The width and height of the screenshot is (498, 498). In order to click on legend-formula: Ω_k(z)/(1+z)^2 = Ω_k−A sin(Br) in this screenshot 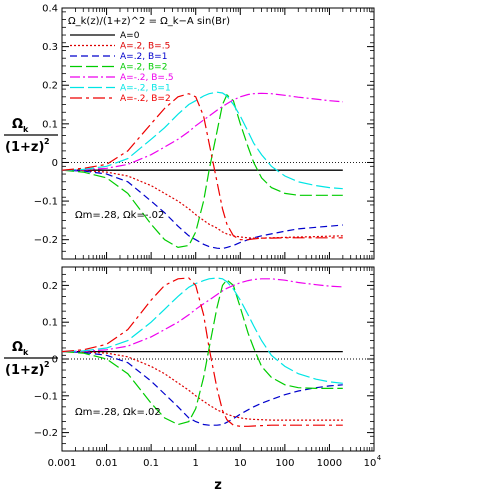, I will do `click(149, 21)`.